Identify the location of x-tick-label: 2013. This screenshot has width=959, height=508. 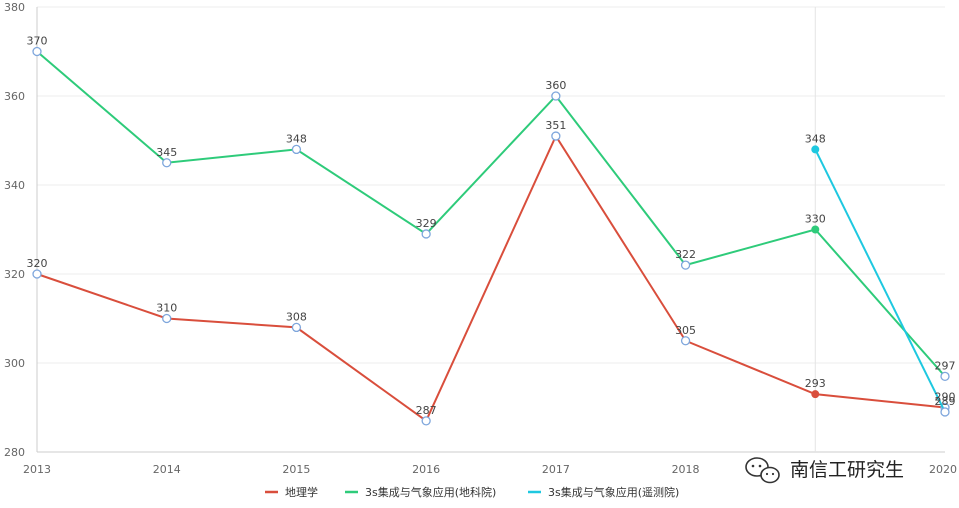
(37, 469).